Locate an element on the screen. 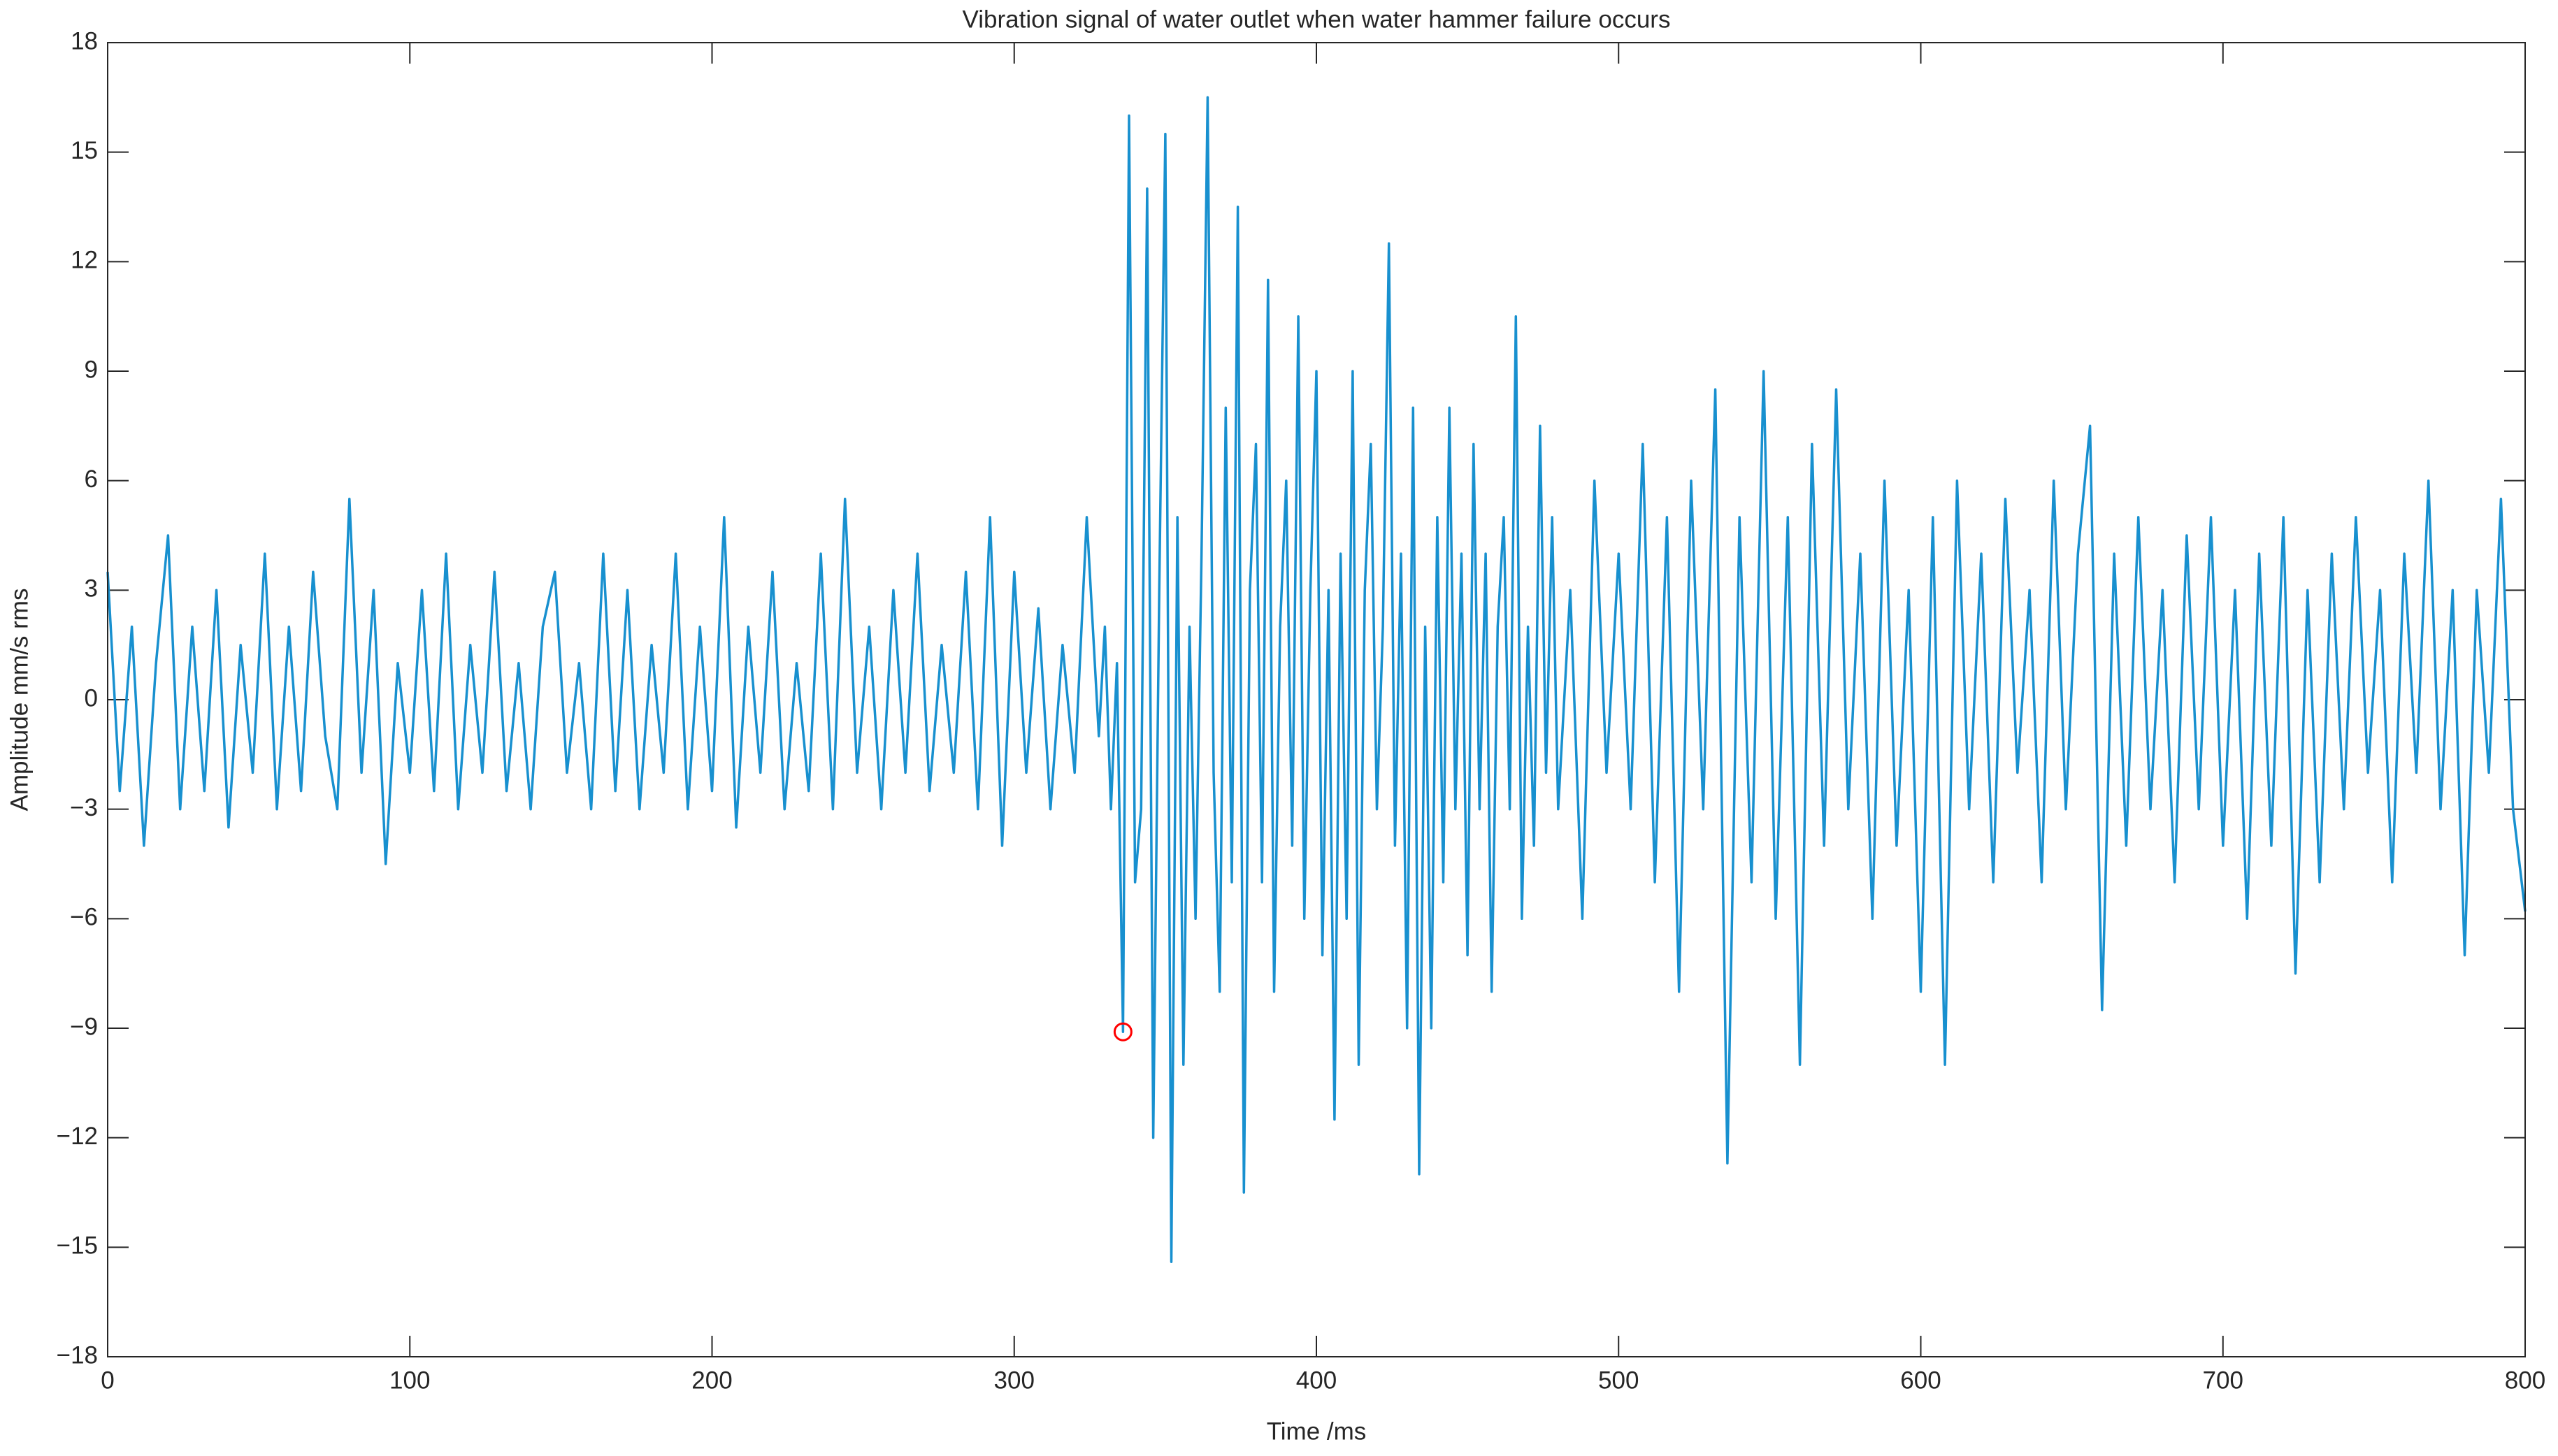 This screenshot has width=2558, height=1456. y-tick-label: −15 is located at coordinates (77, 1246).